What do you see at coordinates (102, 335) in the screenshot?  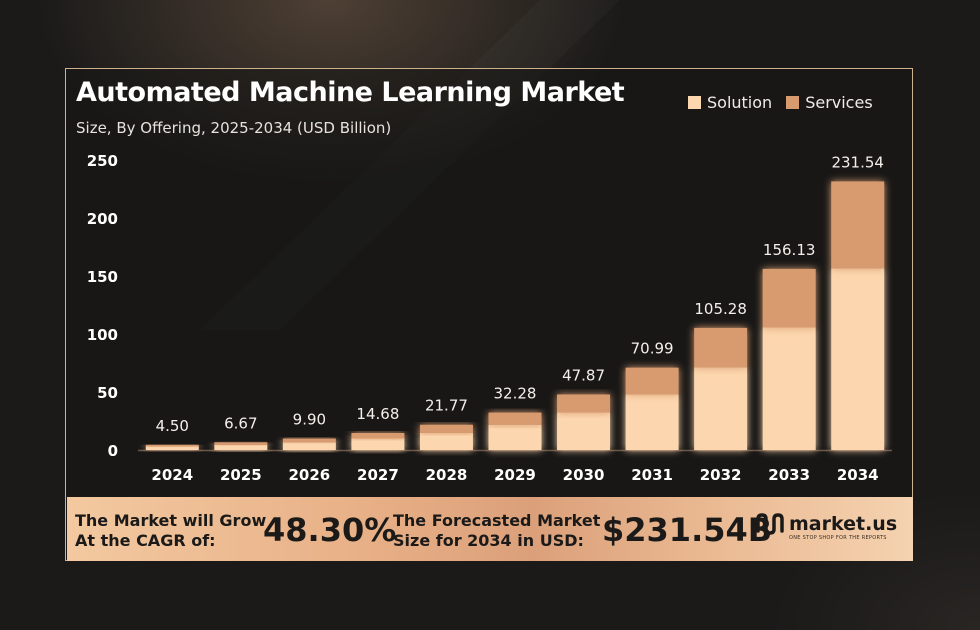 I see `y-tick-label: 100` at bounding box center [102, 335].